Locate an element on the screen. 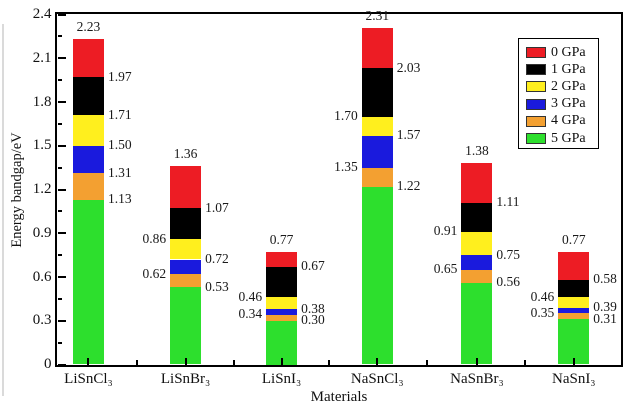 The width and height of the screenshot is (639, 418). x-category-label: NaSnI₃ is located at coordinates (573, 378).